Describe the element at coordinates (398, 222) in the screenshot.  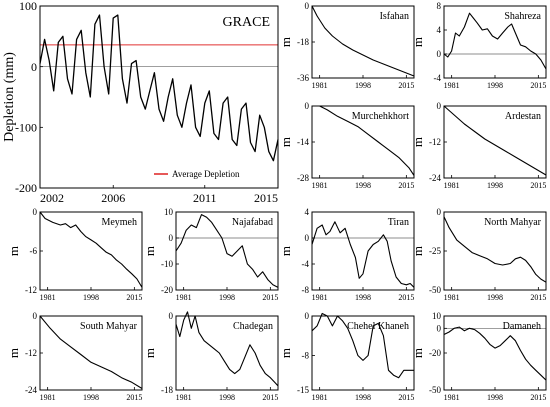
I see `chart-title: Tiran` at that location.